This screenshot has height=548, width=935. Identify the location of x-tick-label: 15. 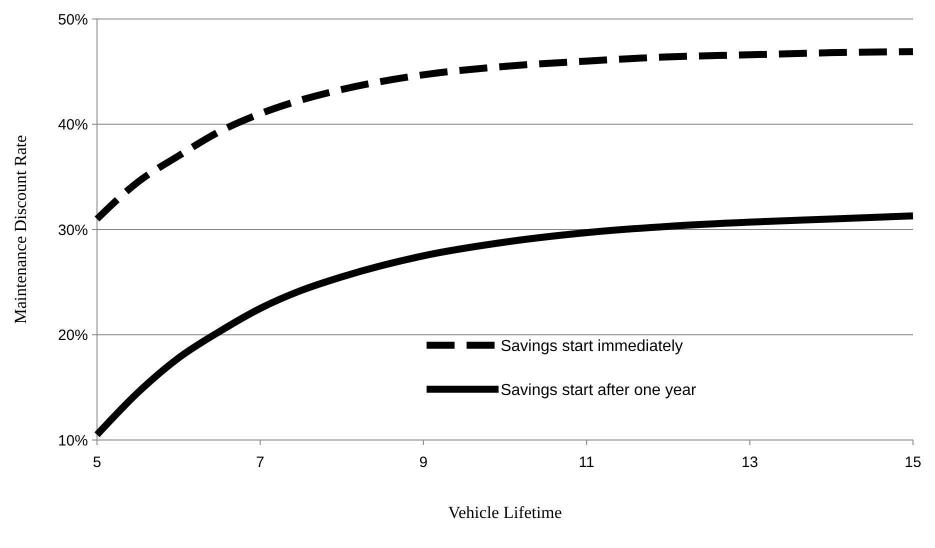
(913, 462).